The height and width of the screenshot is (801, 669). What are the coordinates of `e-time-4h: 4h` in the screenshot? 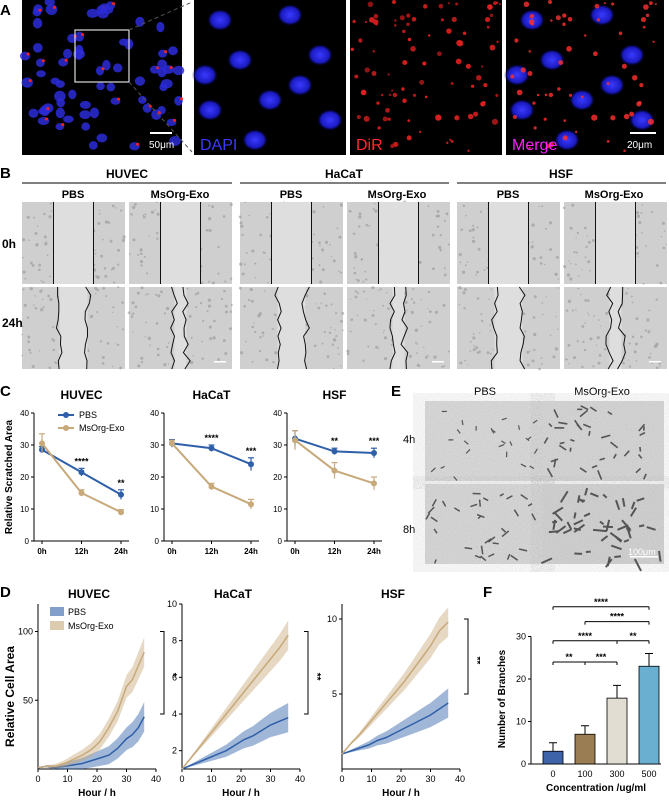 It's located at (409, 440).